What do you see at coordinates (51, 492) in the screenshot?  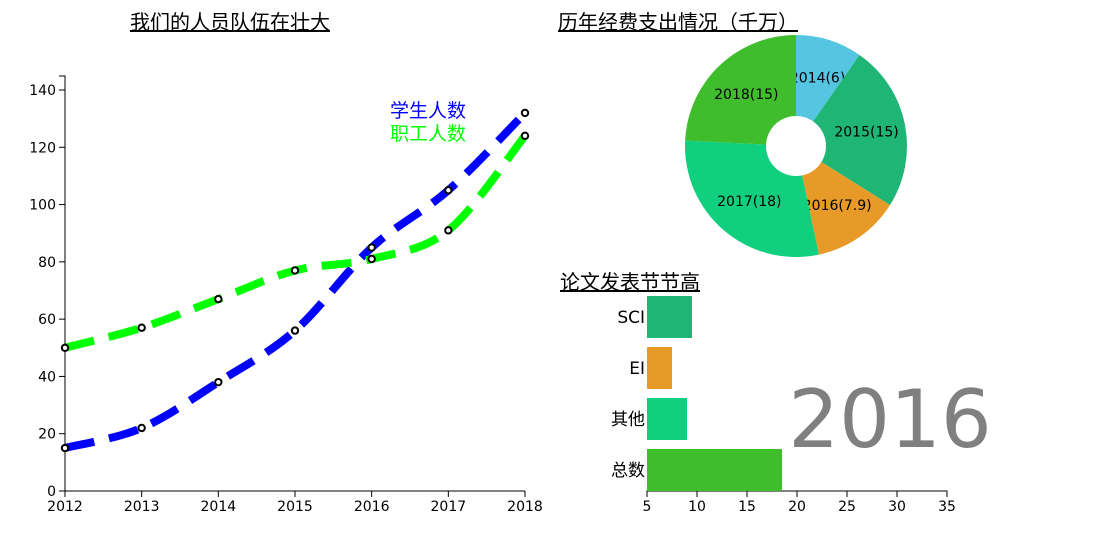 I see `y-tick-label: 0` at bounding box center [51, 492].